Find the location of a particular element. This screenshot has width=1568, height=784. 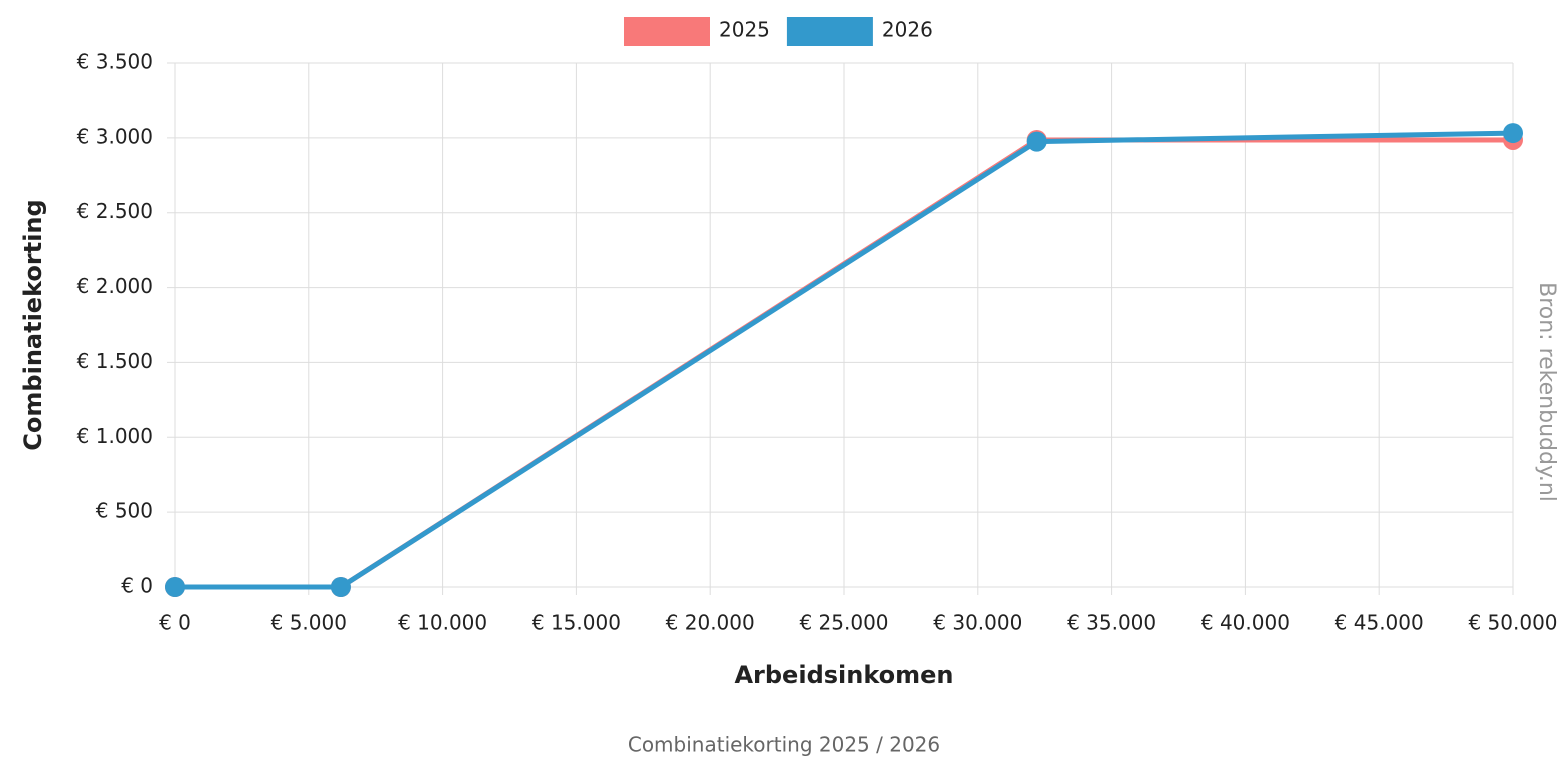

y-tick-label: € 1.000 is located at coordinates (115, 436).